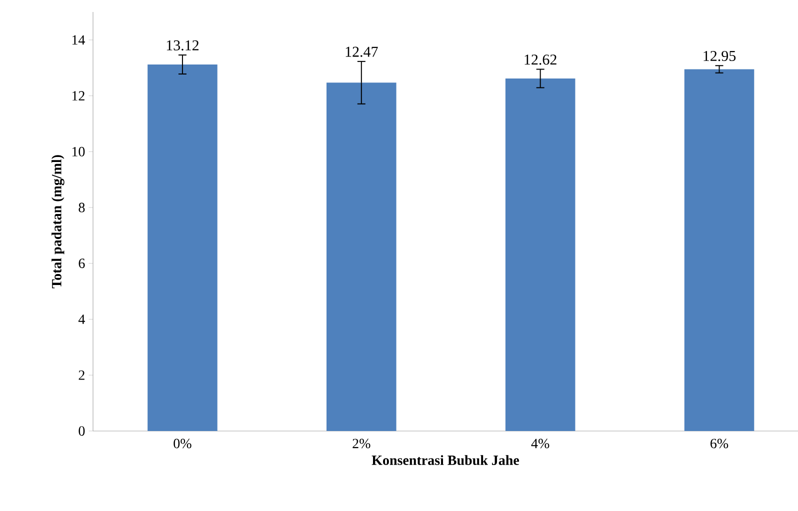 This screenshot has height=511, width=798. Describe the element at coordinates (182, 45) in the screenshot. I see `data-label: 13.12` at that location.